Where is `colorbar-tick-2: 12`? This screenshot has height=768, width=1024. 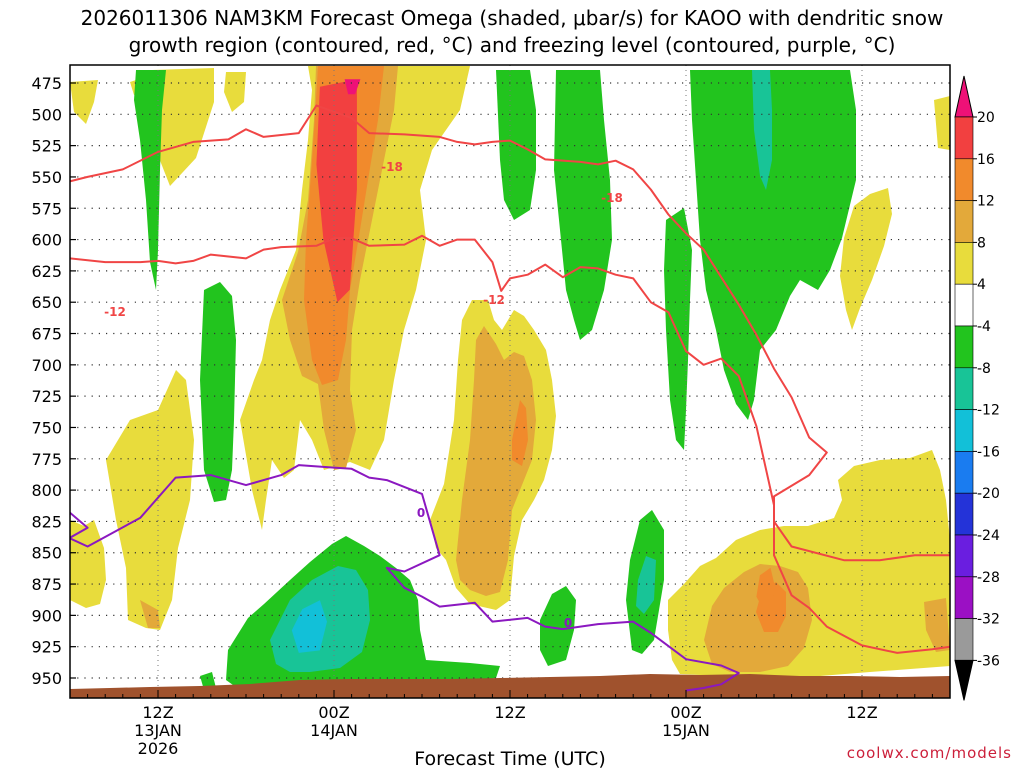
colorbar-tick-2: 12 is located at coordinates (986, 202).